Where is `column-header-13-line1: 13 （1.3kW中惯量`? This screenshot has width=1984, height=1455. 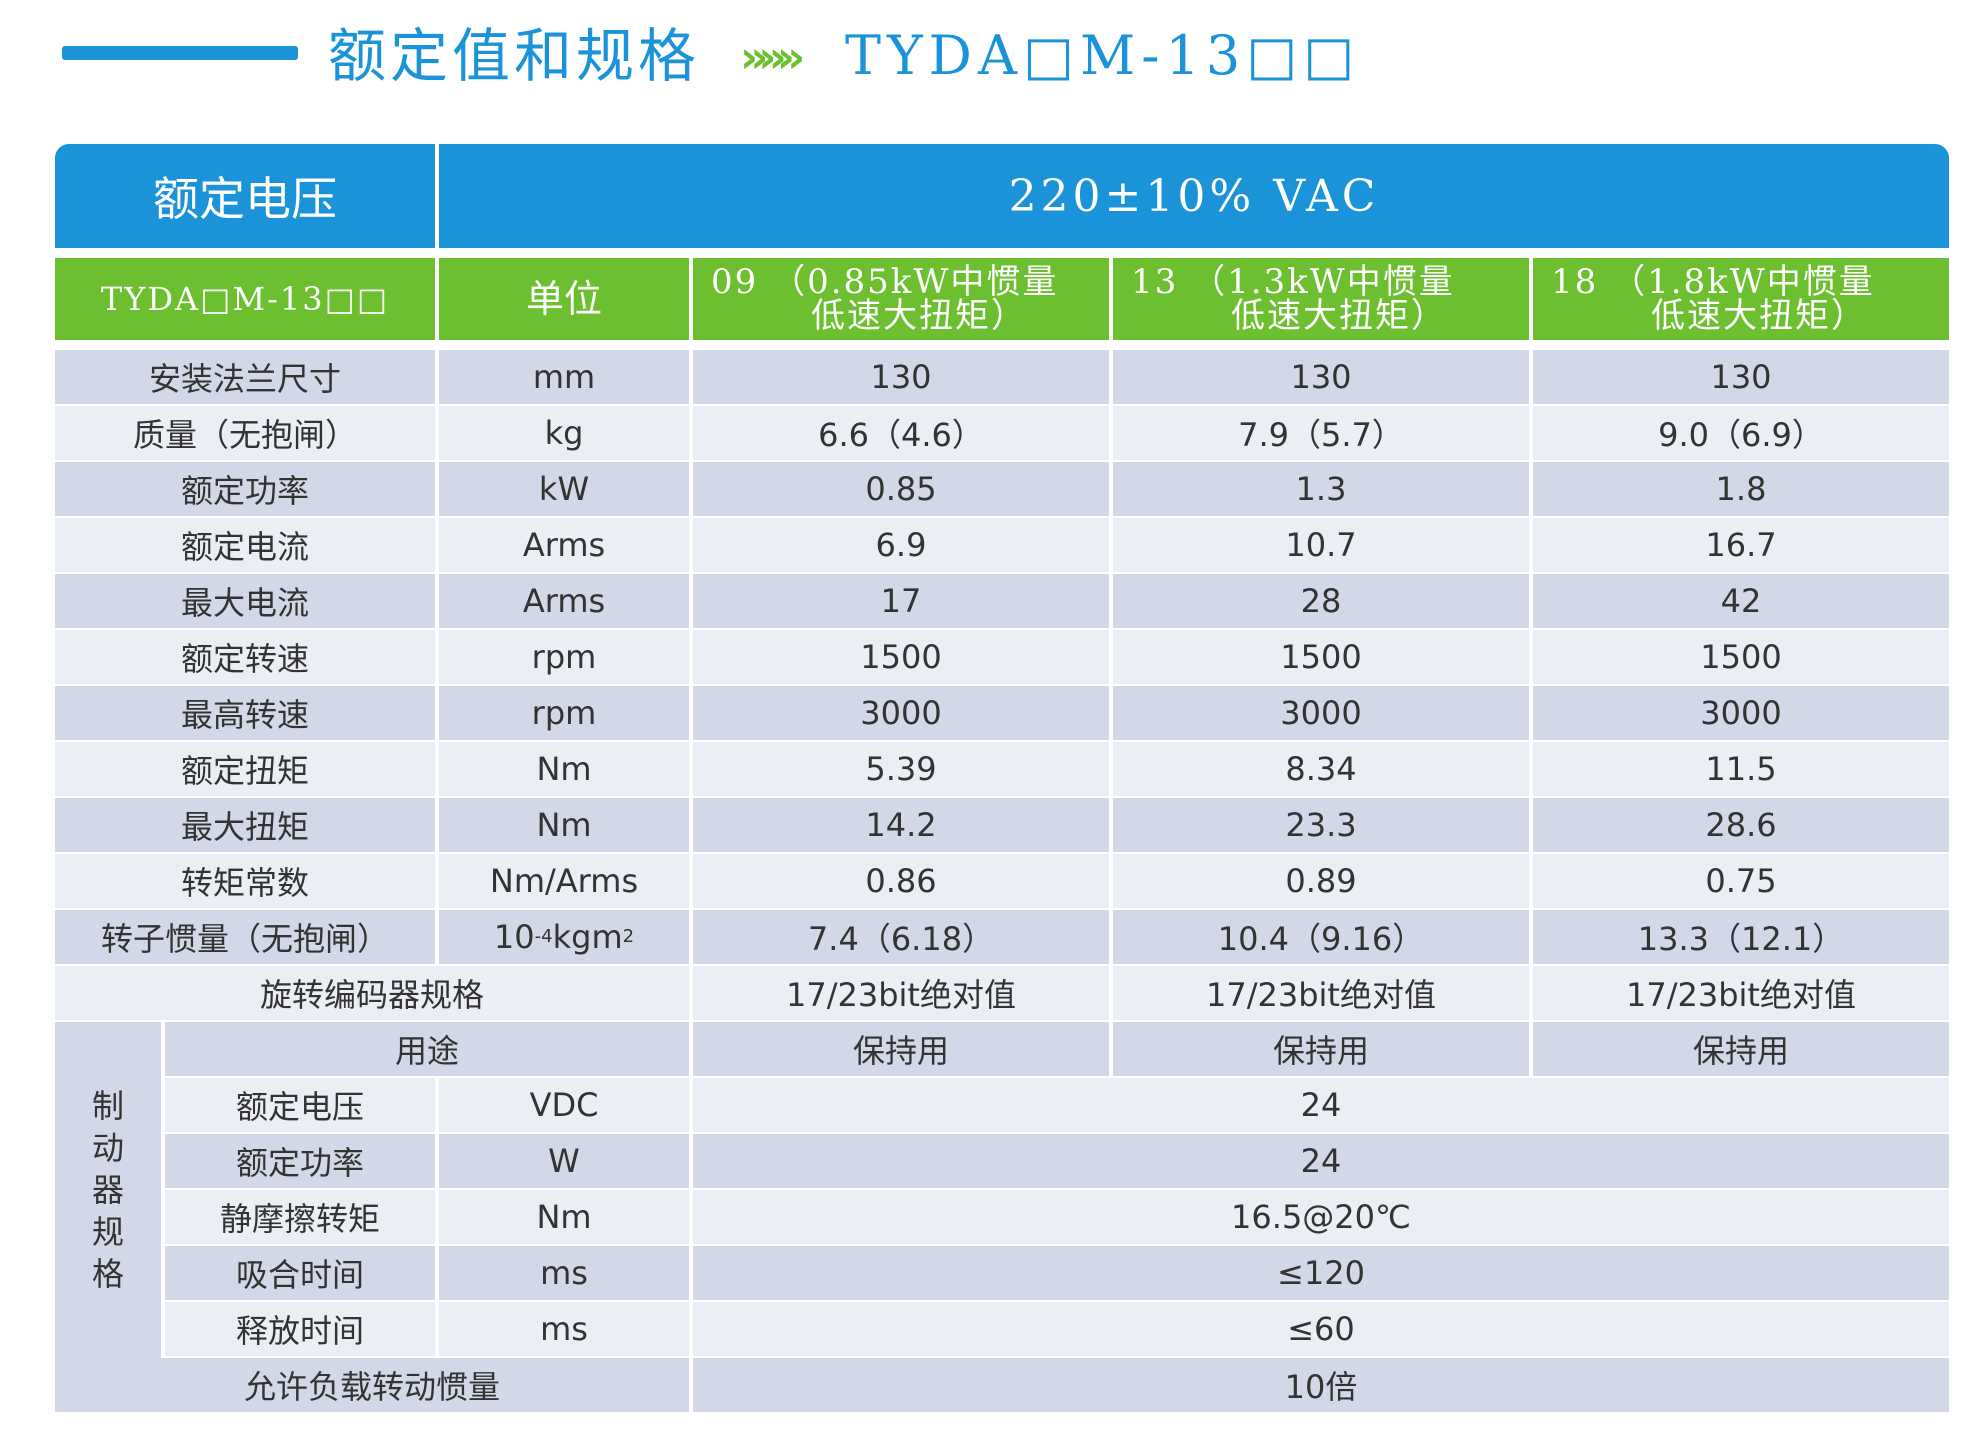 column-header-13-line1: 13 （1.3kW中惯量 is located at coordinates (1293, 282).